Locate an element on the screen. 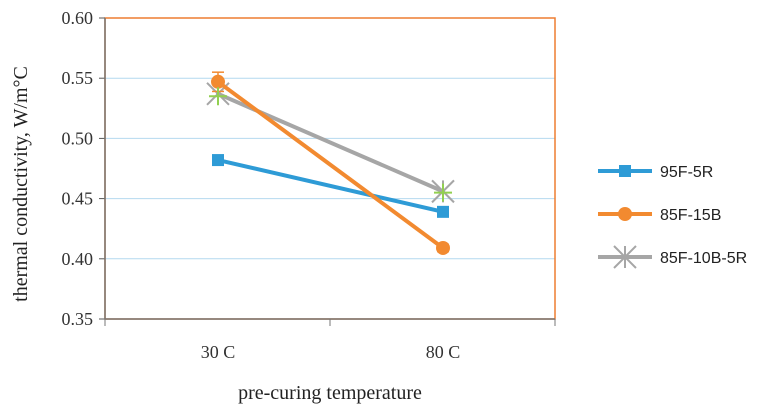 This screenshot has height=414, width=767. y-tick-label: 0.45 is located at coordinates (78, 199).